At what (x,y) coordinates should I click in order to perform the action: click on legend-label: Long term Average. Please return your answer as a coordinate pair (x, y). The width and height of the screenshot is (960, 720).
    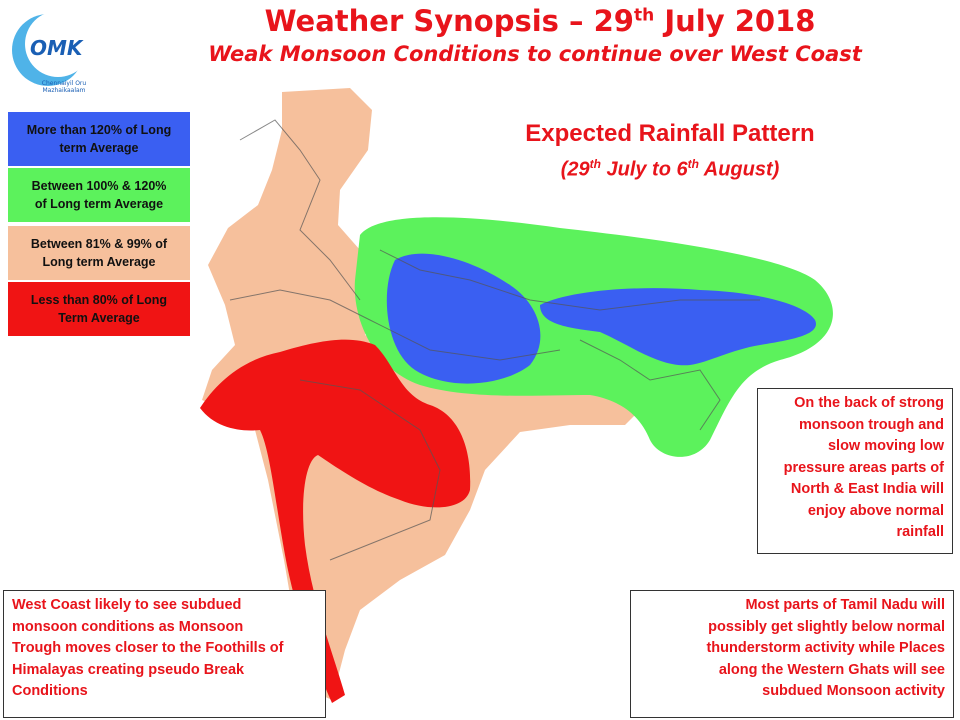
    Looking at the image, I should click on (99, 262).